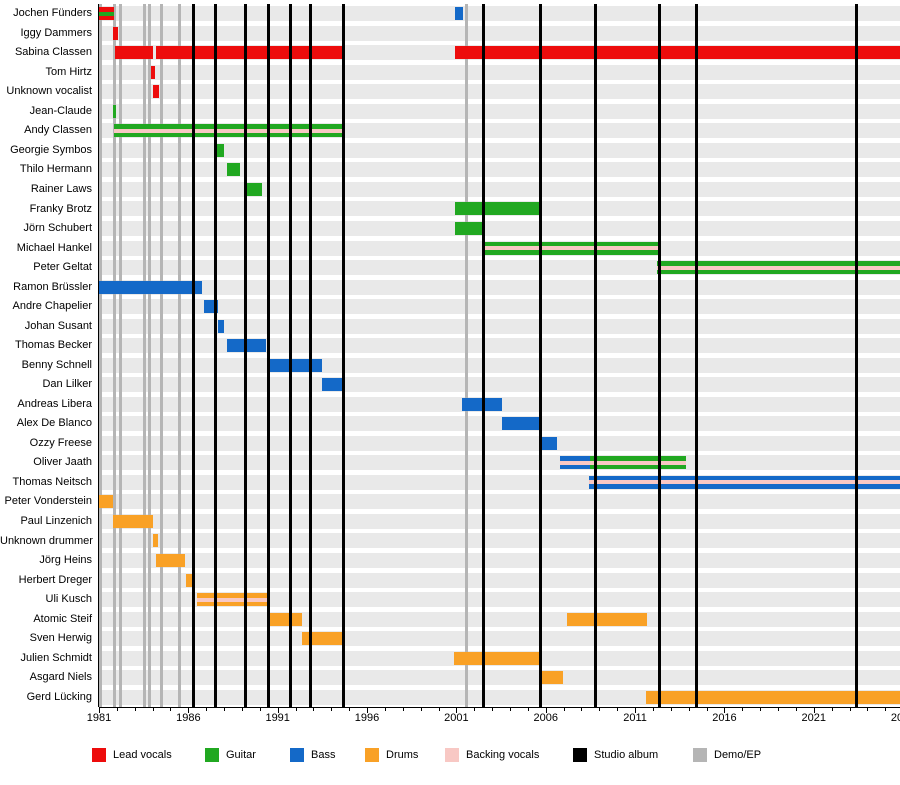 This screenshot has height=785, width=900. Describe the element at coordinates (738, 755) in the screenshot. I see `legend-label: Demo/EP` at that location.